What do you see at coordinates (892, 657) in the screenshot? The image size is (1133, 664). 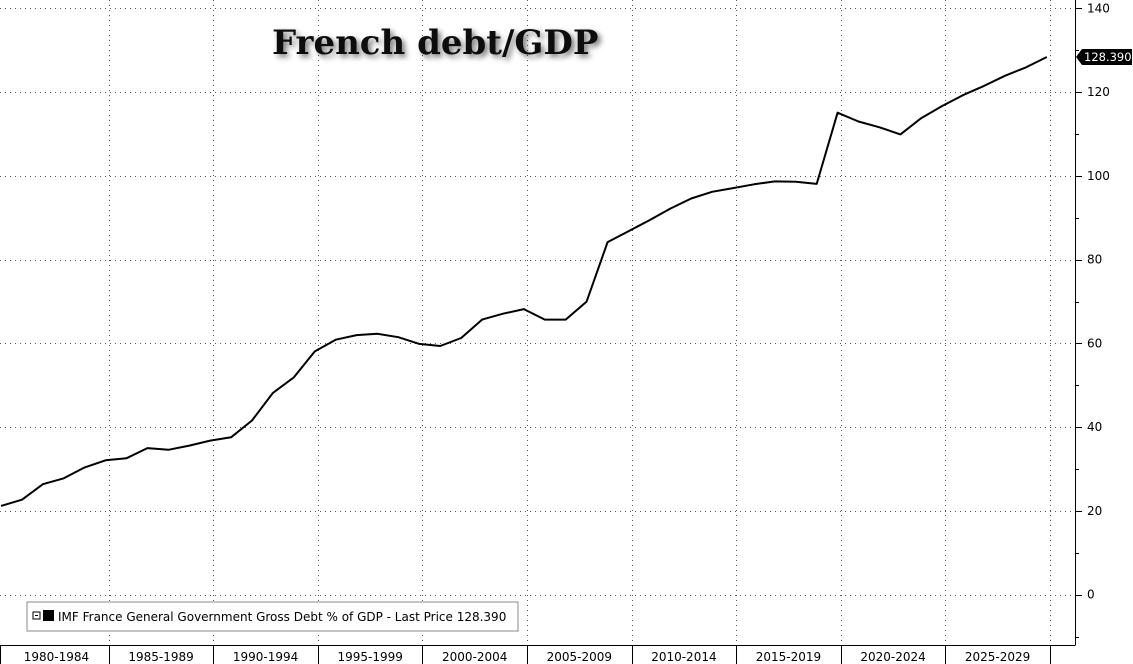 I see `x-tick-label: 2020-2024` at bounding box center [892, 657].